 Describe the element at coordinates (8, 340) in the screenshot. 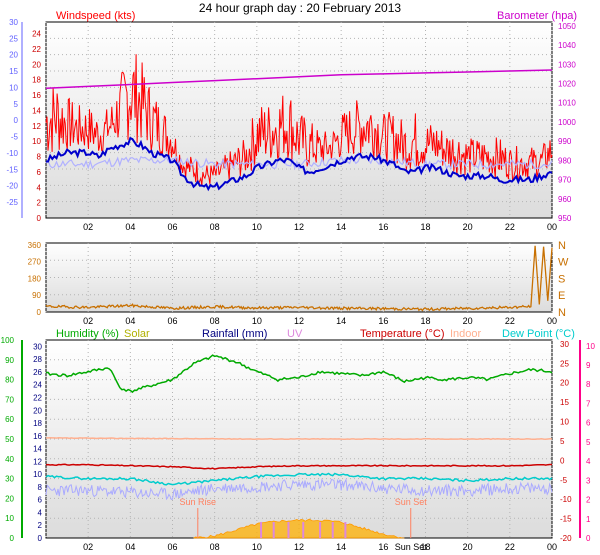

I see `temp-left-outer-tick: 100` at that location.